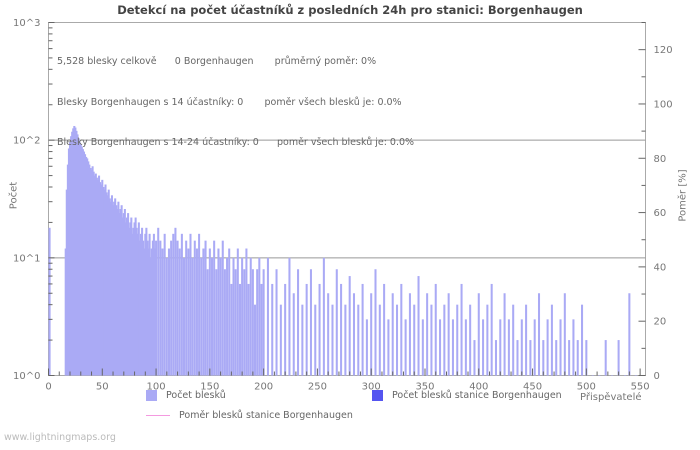 The width and height of the screenshot is (700, 450). What do you see at coordinates (60, 437) in the screenshot?
I see `watermark: www.lightningmaps.org` at bounding box center [60, 437].